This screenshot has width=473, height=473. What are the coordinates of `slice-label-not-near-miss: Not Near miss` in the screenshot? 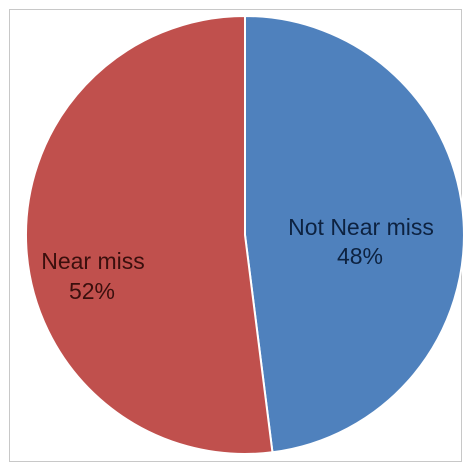 It's located at (361, 227).